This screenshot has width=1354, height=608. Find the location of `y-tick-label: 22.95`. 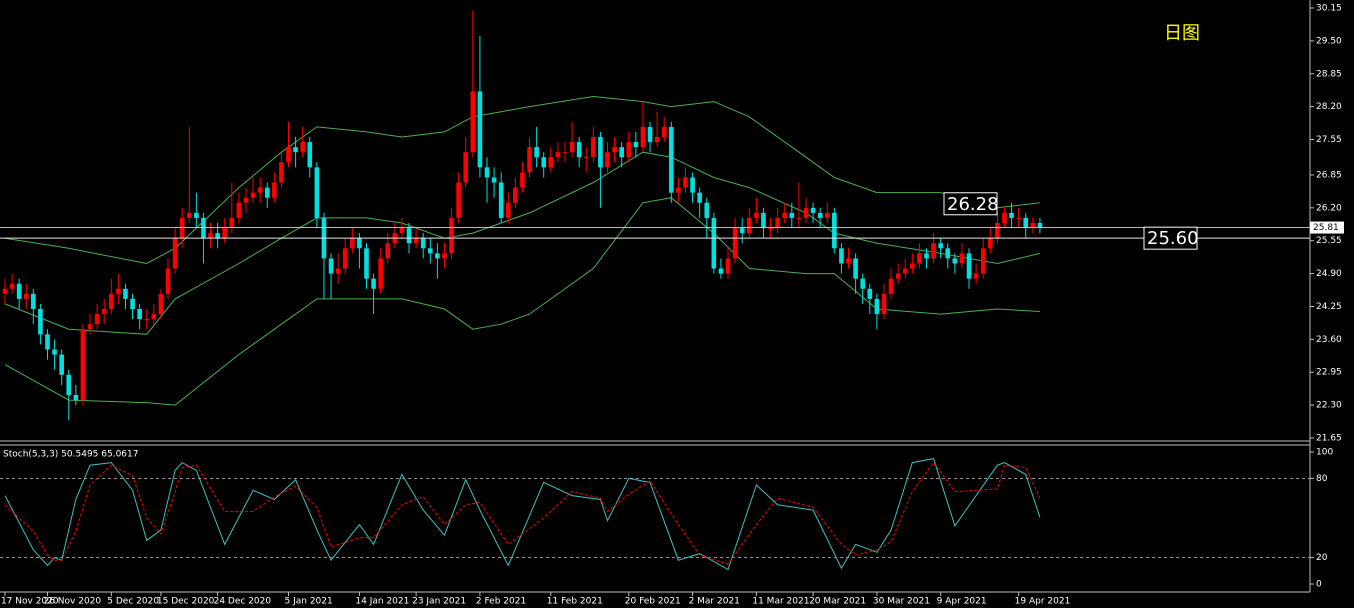

y-tick-label: 22.95 is located at coordinates (1329, 373).